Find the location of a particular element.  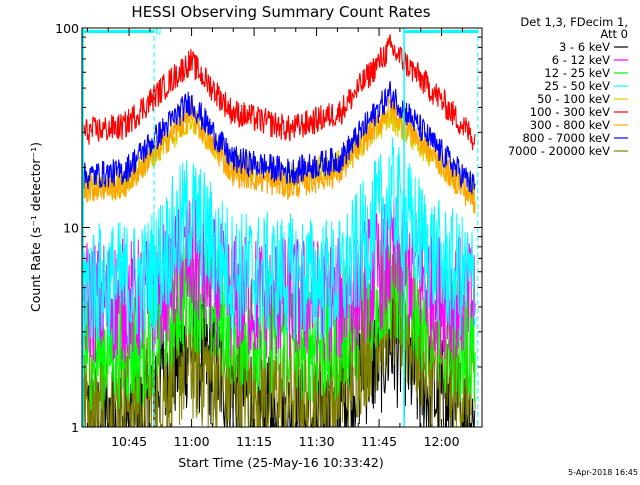

legend-header-line-2: Att 0 is located at coordinates (614, 34).